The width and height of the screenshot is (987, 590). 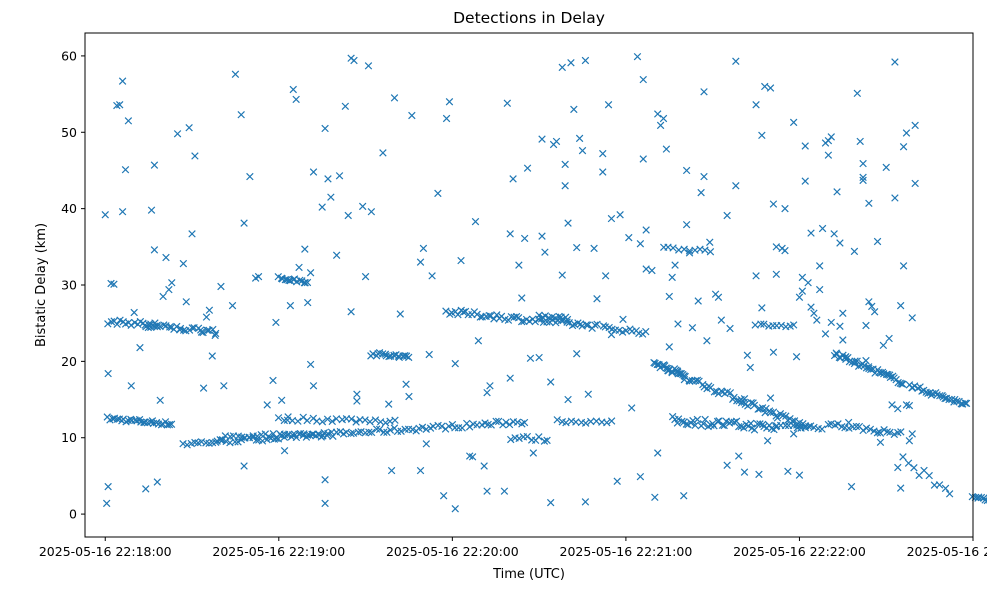 What do you see at coordinates (41, 285) in the screenshot?
I see `y-axis-title: Bistatic Delay (km)` at bounding box center [41, 285].